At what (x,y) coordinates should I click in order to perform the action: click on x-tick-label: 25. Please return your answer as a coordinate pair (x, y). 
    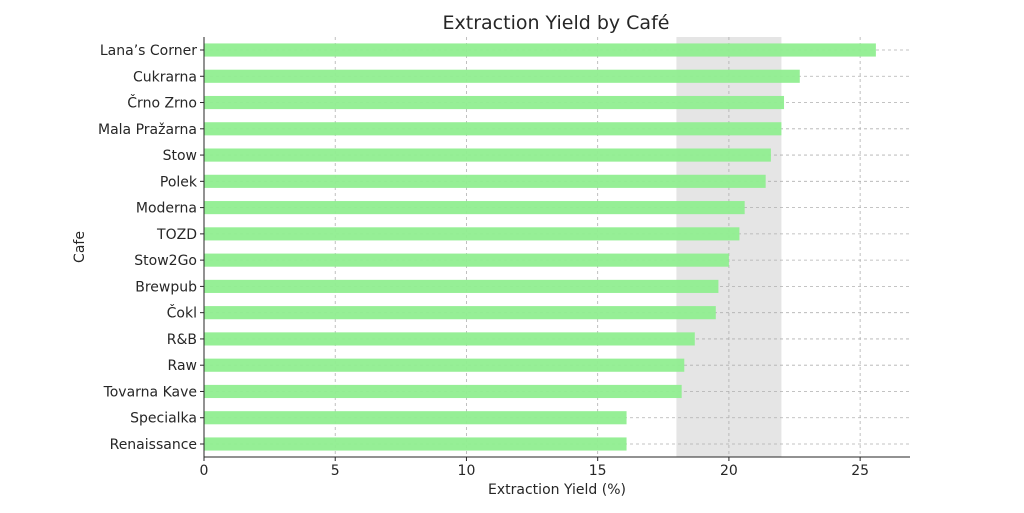
    Looking at the image, I should click on (860, 471).